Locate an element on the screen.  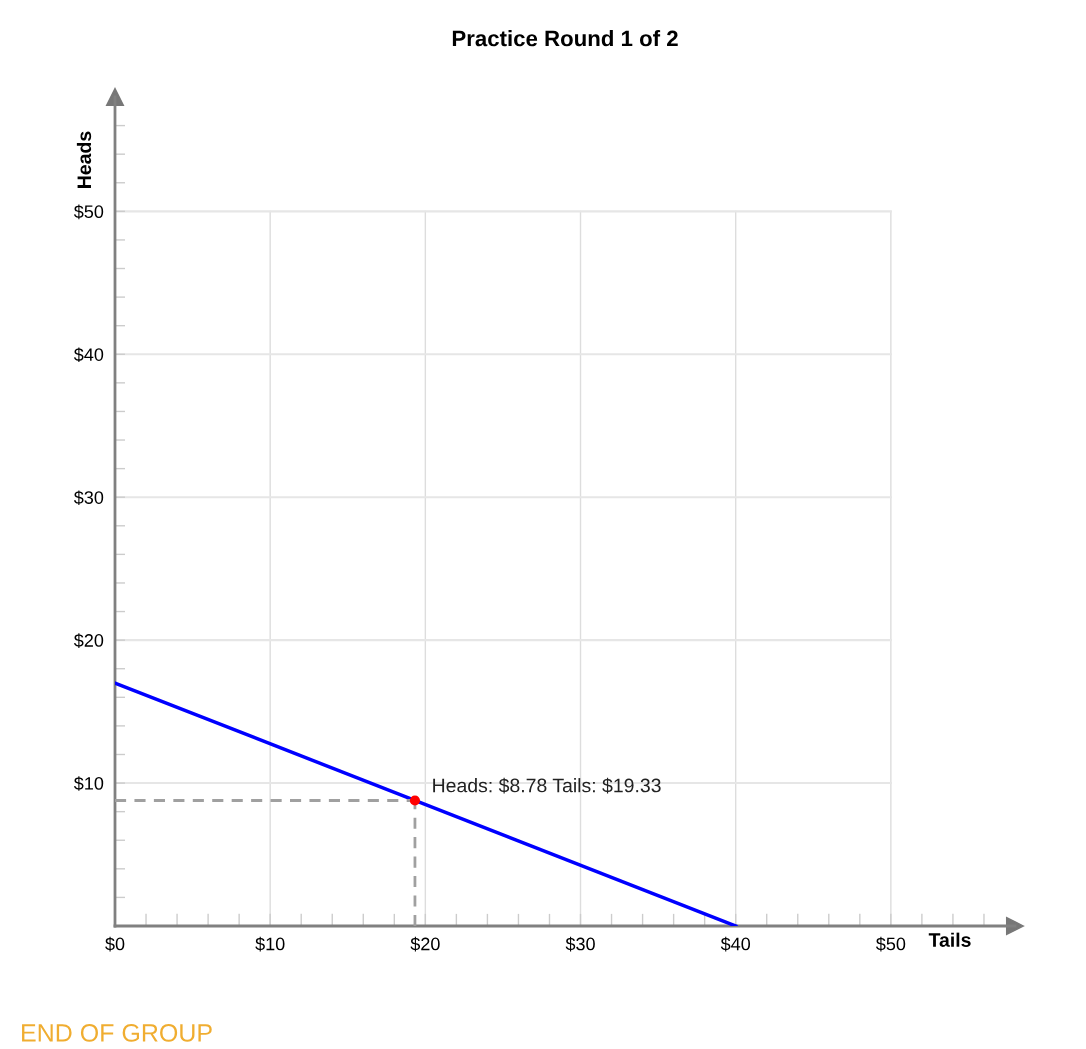
y-tick-label: $10 is located at coordinates (88, 783).